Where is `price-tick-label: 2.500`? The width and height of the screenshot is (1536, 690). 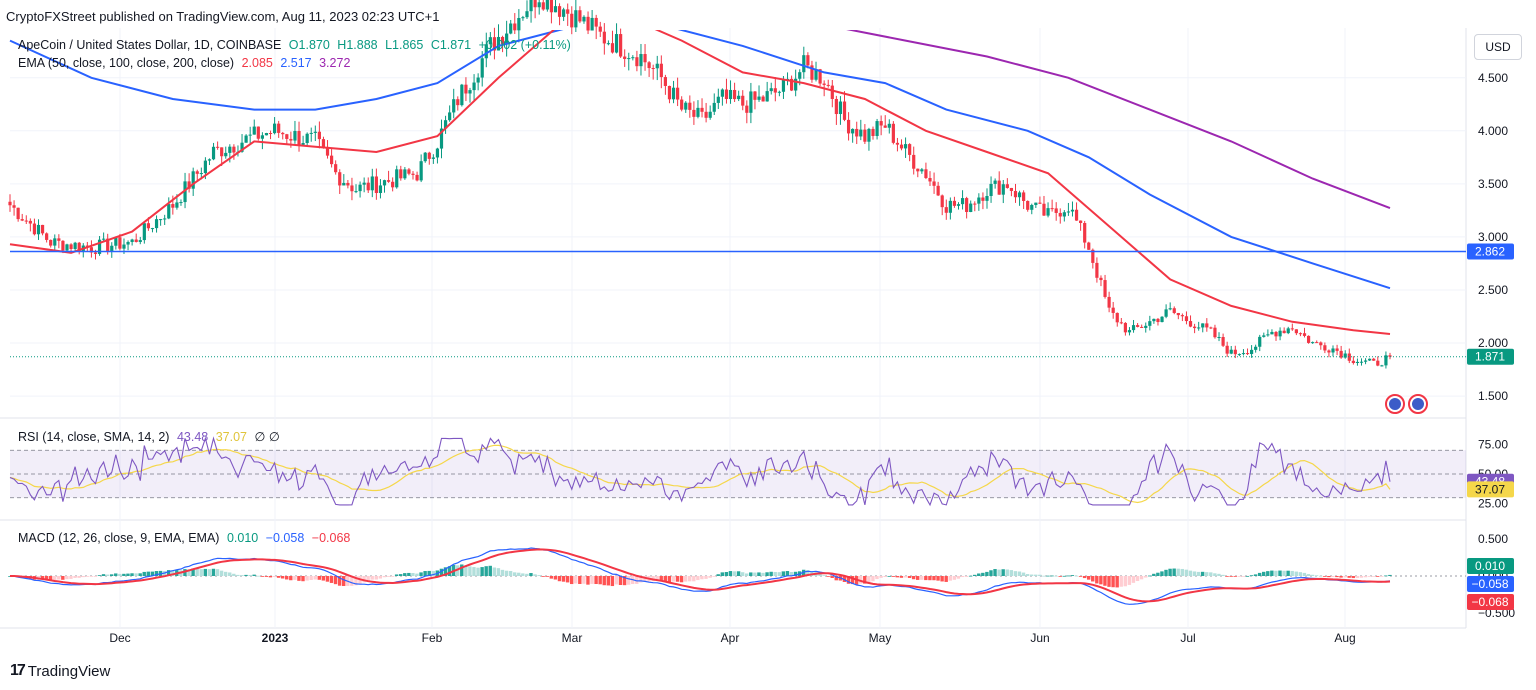
price-tick-label: 2.500 is located at coordinates (1493, 290).